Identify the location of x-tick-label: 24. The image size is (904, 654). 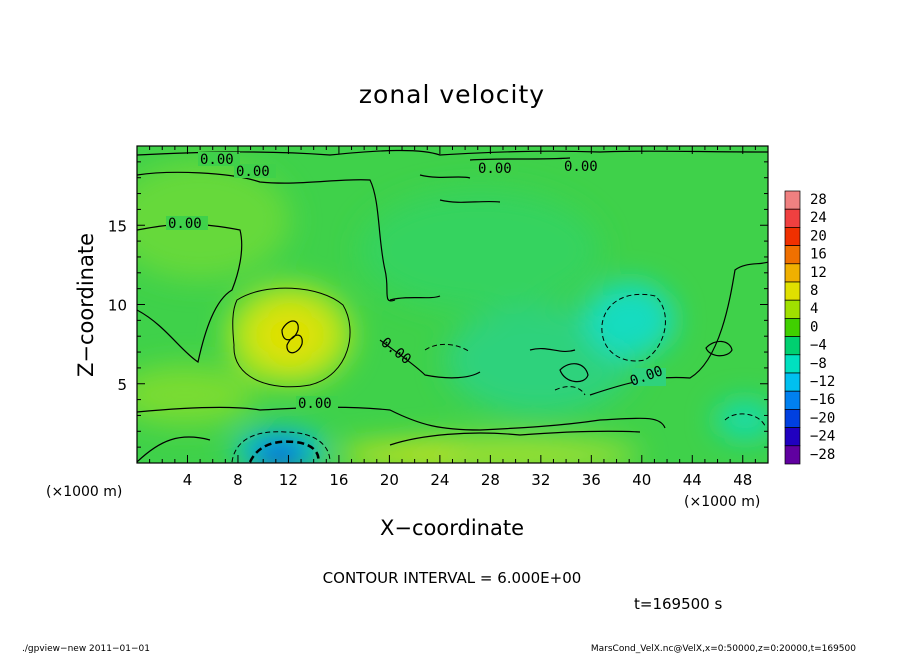
(439, 480).